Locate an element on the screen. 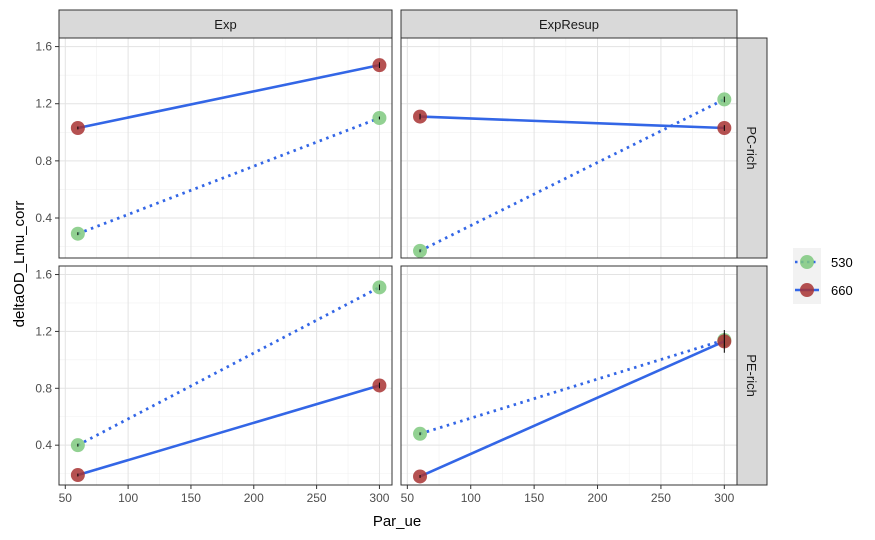 This screenshot has height=540, width=875. series-660-exp-pe-rich-line is located at coordinates (228, 430).